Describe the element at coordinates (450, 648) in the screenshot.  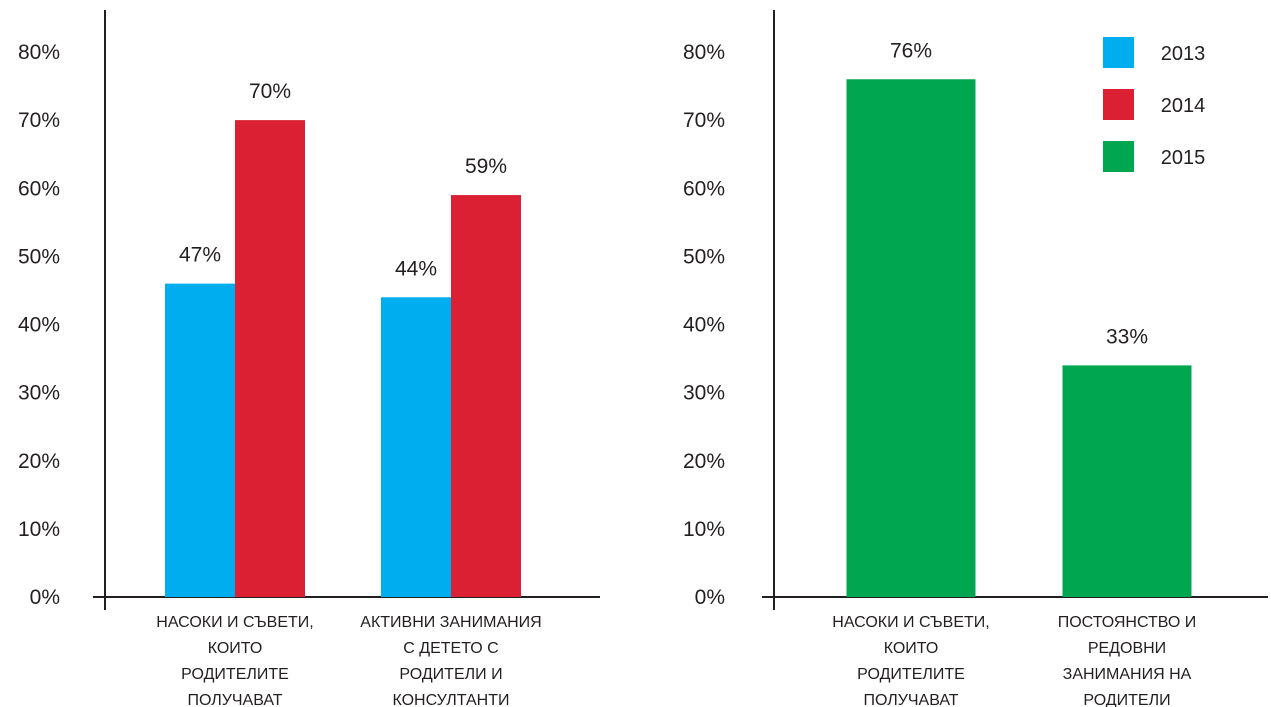
I see `category-label: С ДЕТЕТО С` at that location.